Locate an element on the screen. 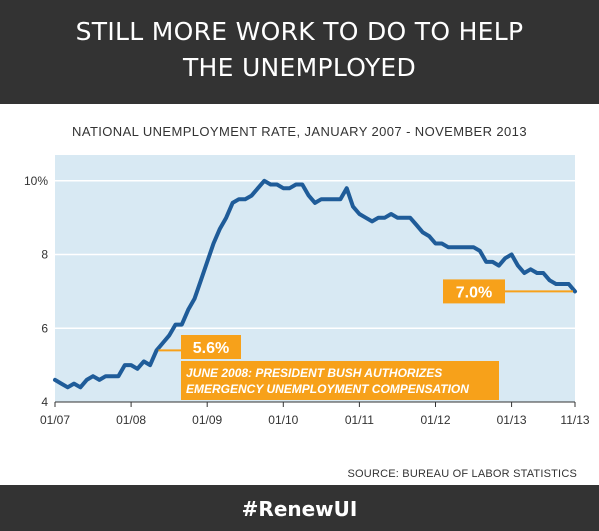 This screenshot has width=599, height=531. x-tick-label: 01/12 is located at coordinates (435, 420).